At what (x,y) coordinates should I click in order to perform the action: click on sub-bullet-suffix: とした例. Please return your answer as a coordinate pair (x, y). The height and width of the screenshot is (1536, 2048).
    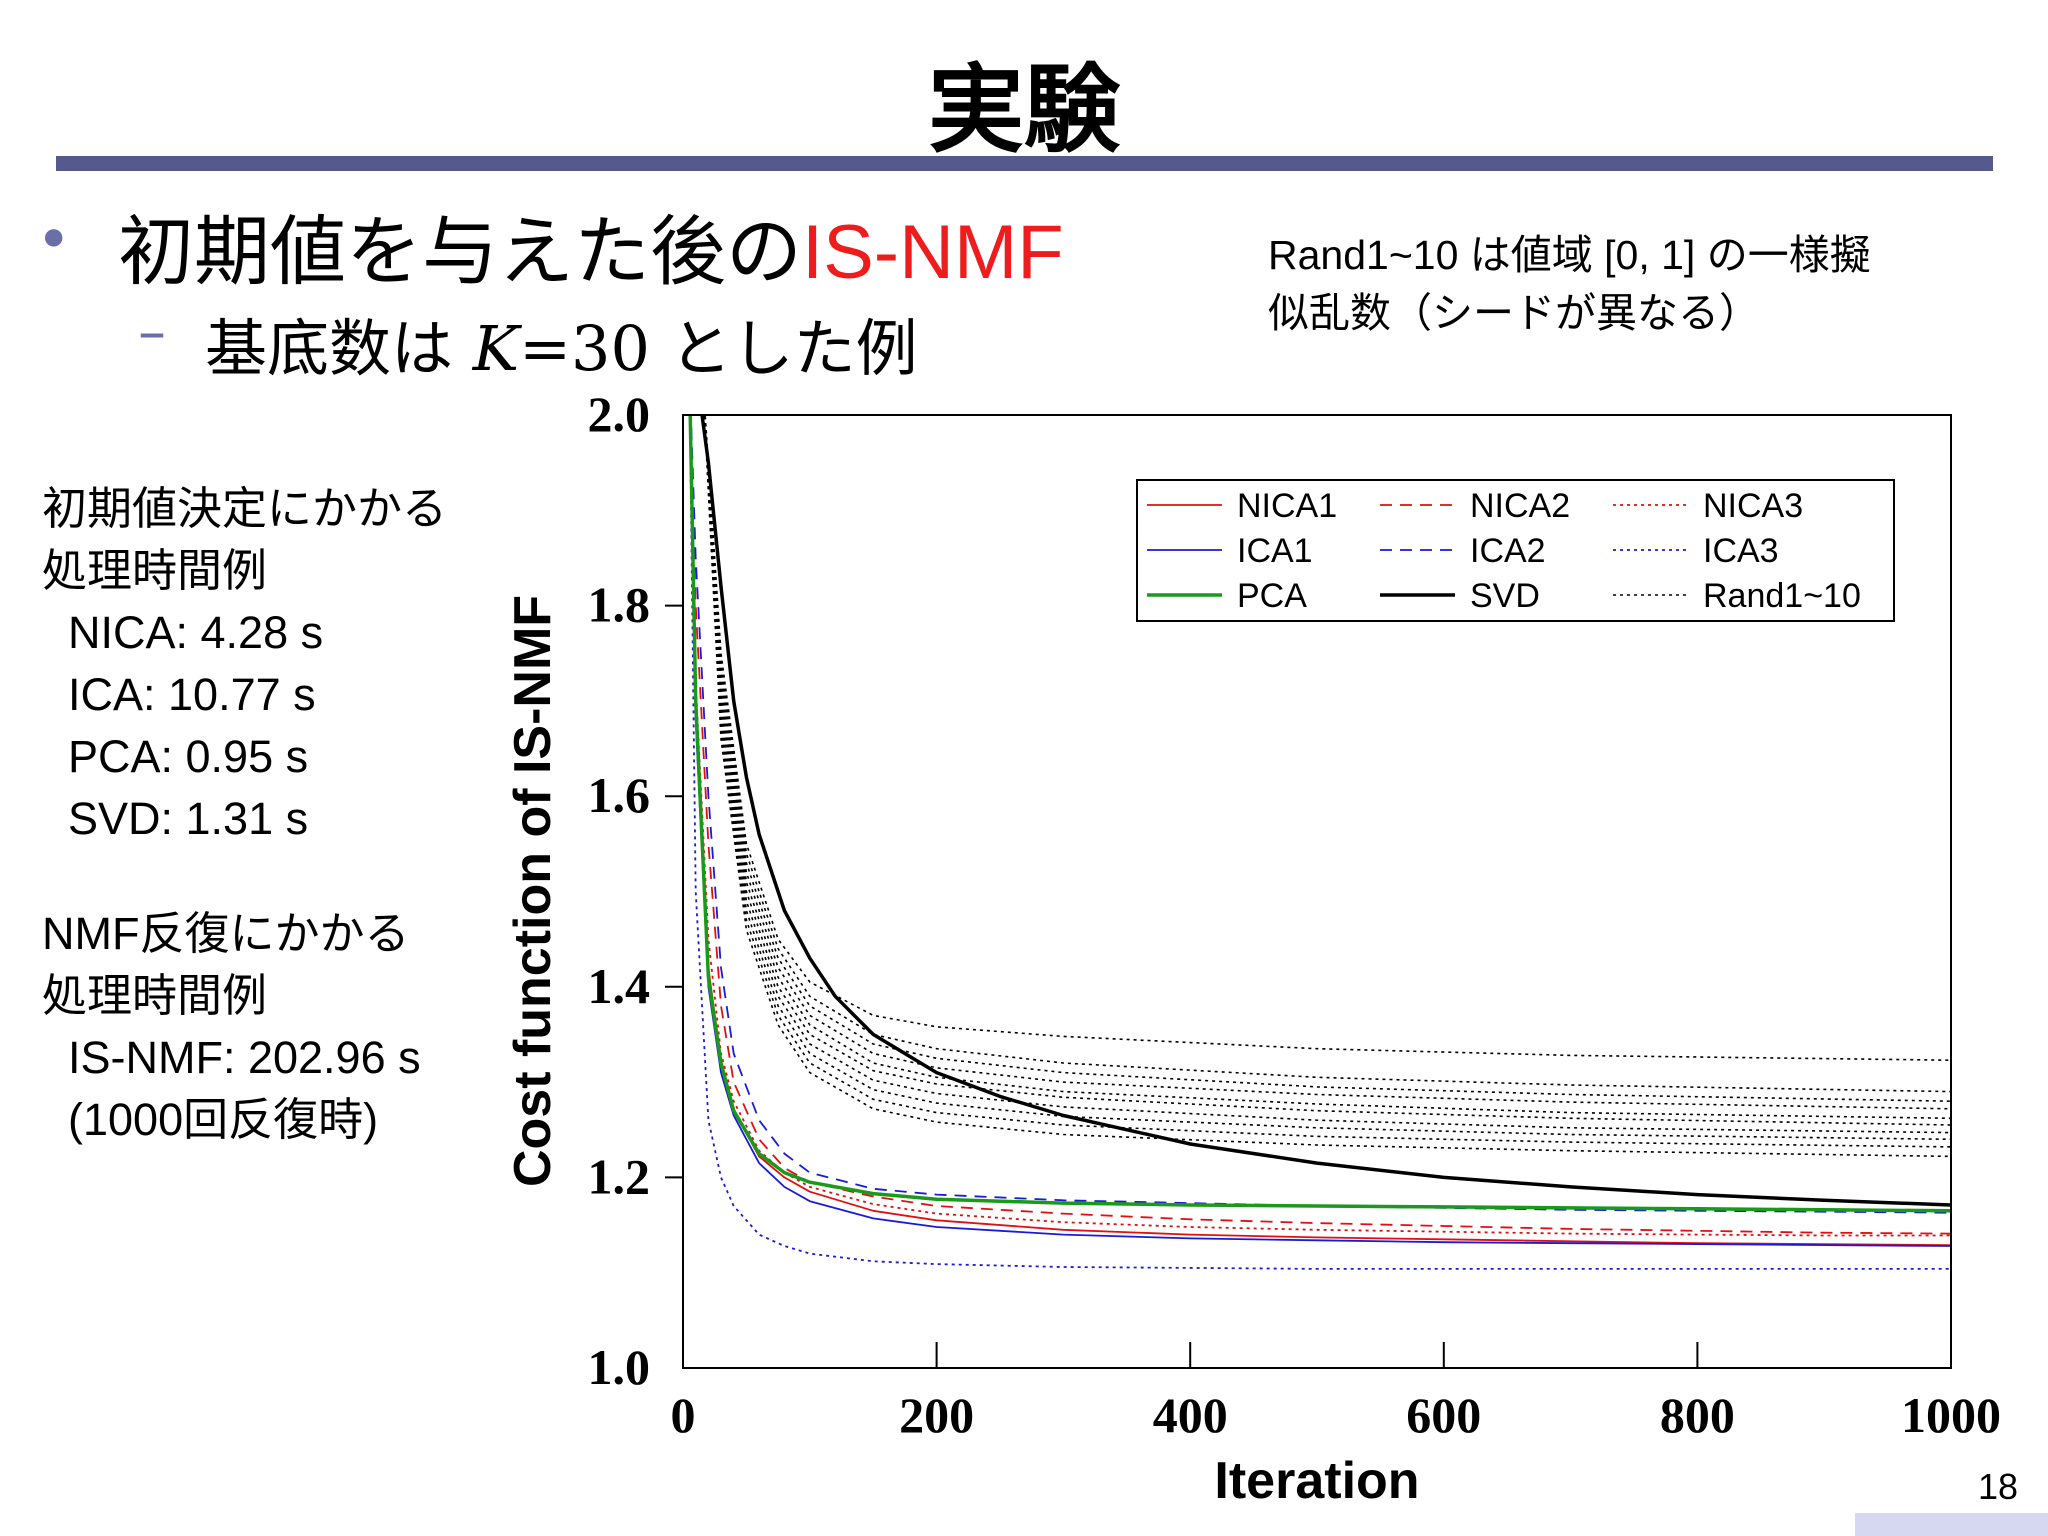
    Looking at the image, I should click on (793, 348).